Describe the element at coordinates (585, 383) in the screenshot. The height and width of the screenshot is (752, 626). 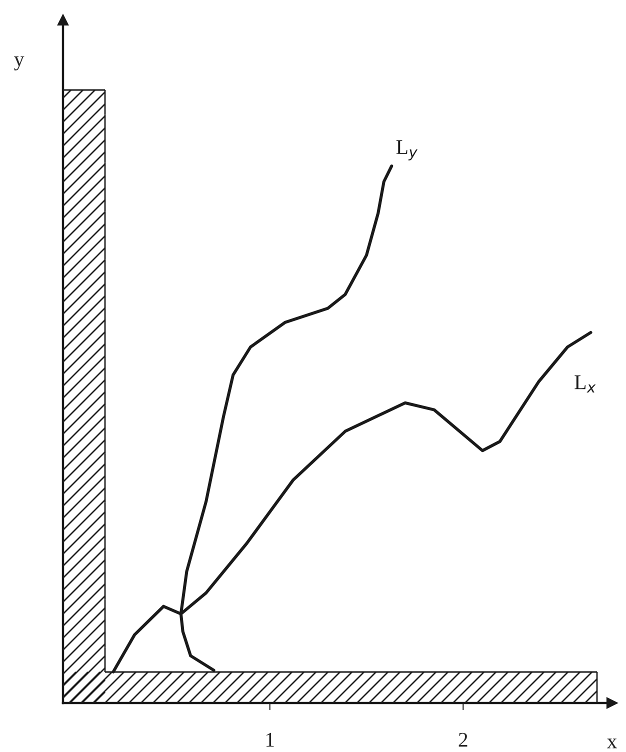
I see `series-label: L$_{x}$` at that location.